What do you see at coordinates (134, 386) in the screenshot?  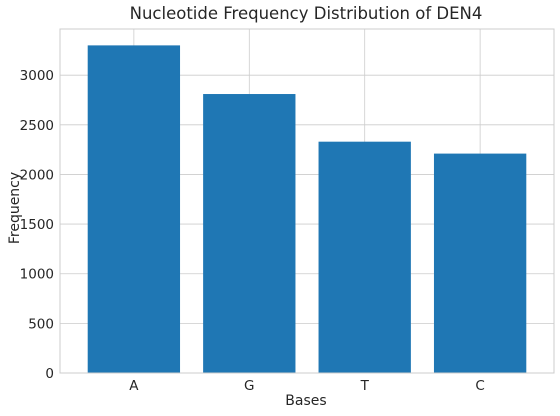 I see `x-tick-label: A` at bounding box center [134, 386].